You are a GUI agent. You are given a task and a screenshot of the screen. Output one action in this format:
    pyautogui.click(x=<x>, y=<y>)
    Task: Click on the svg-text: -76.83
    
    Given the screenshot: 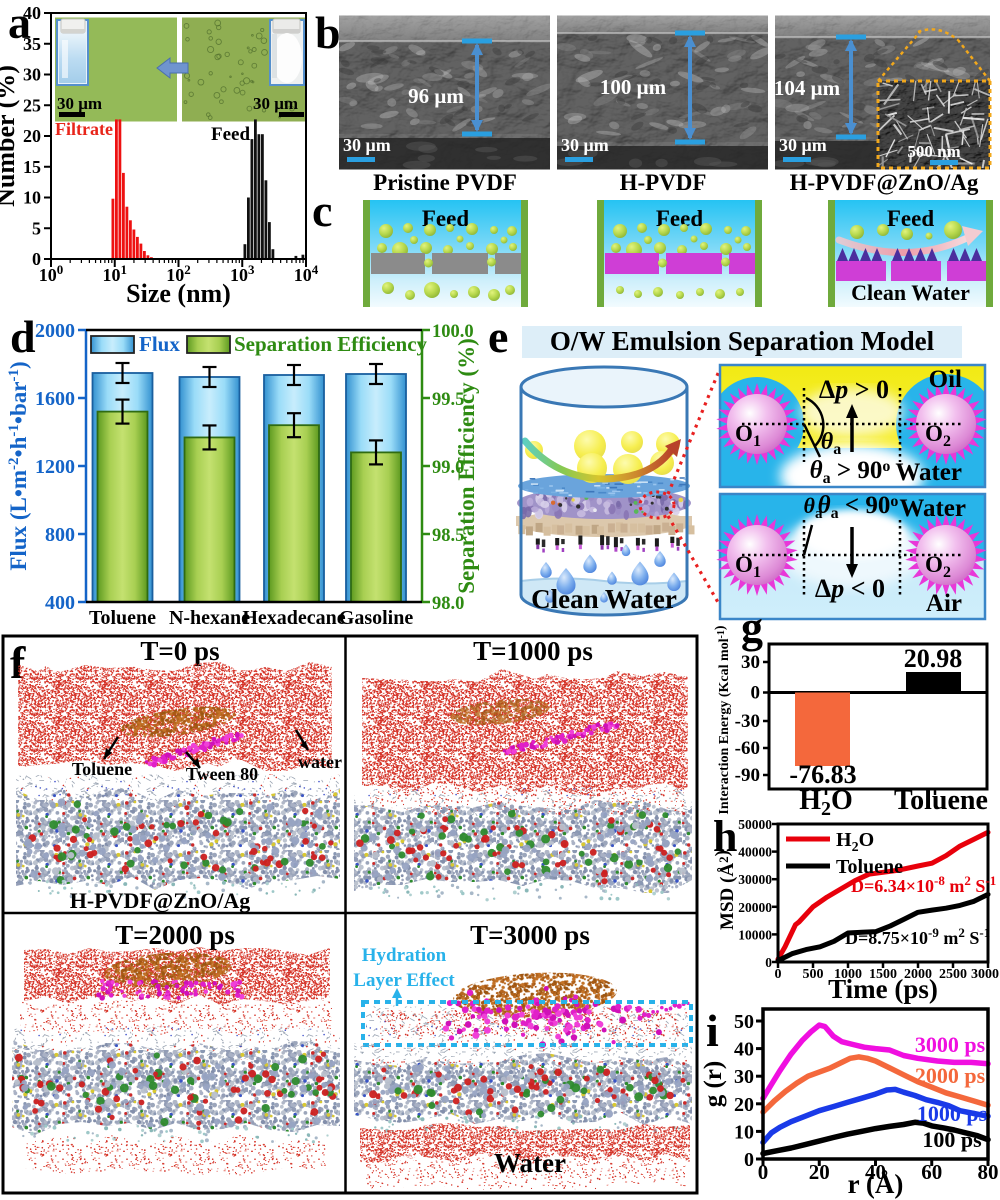 What is the action you would take?
    pyautogui.click(x=822, y=774)
    